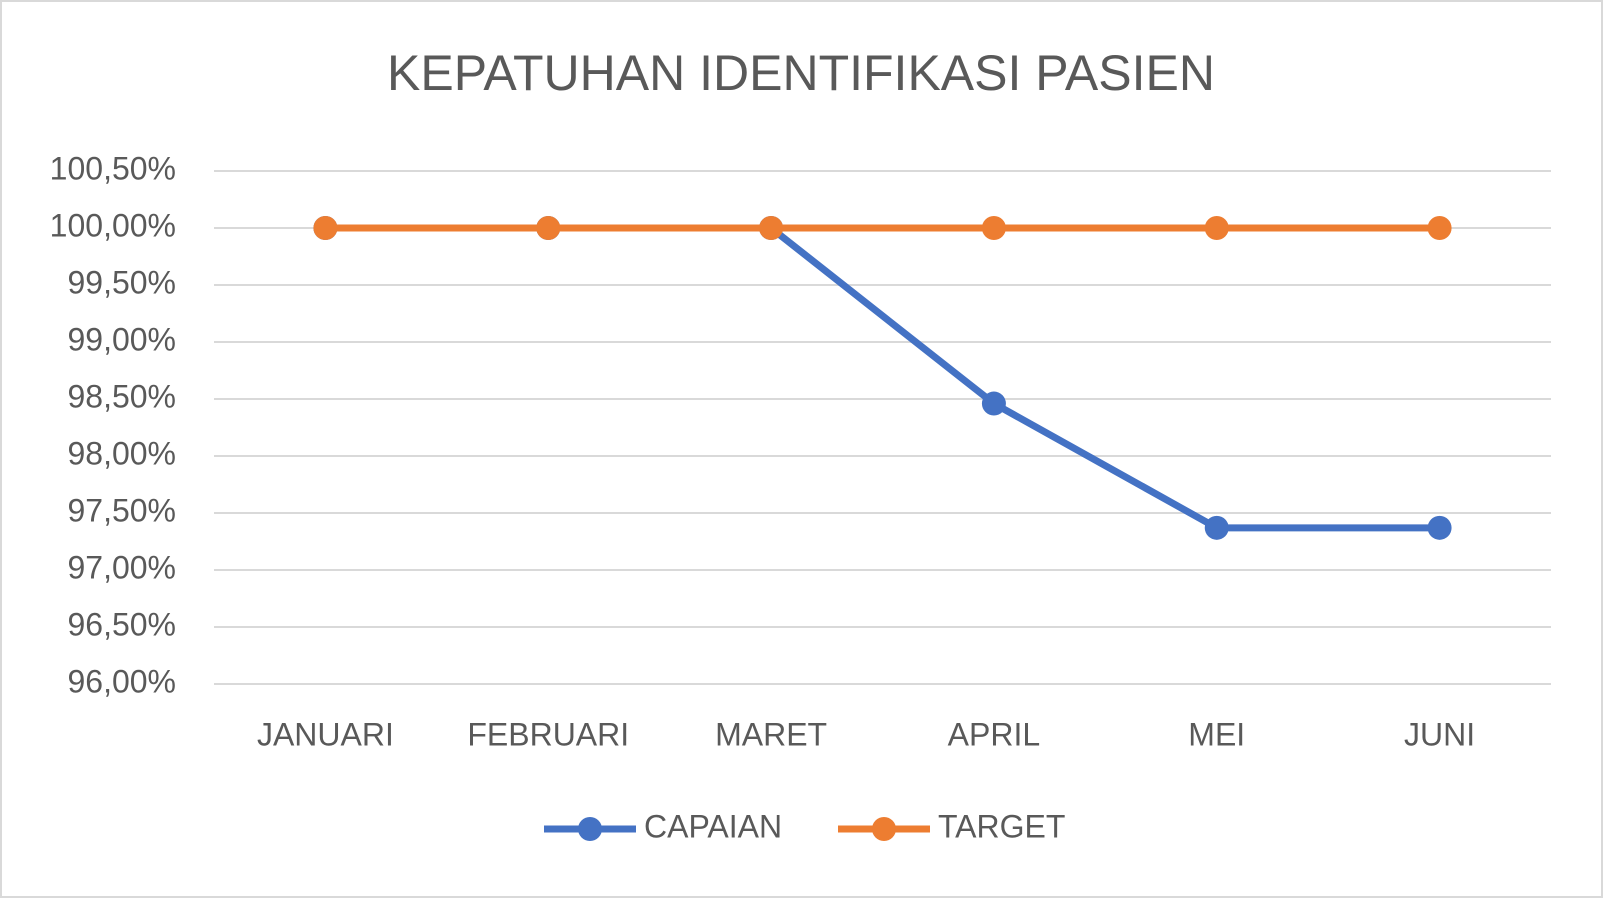 The height and width of the screenshot is (898, 1603). What do you see at coordinates (1439, 734) in the screenshot?
I see `x-tick-label: JUNI` at bounding box center [1439, 734].